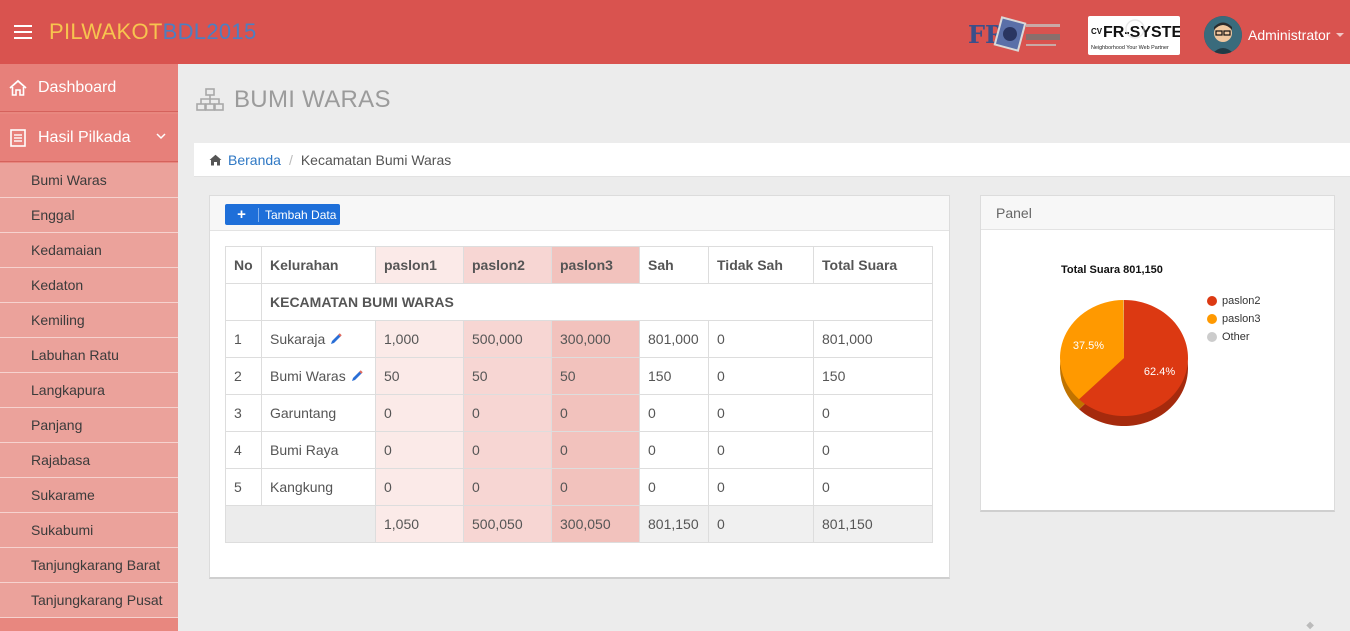 The height and width of the screenshot is (631, 1350). I want to click on hamburger-menu-icon, so click(23, 32).